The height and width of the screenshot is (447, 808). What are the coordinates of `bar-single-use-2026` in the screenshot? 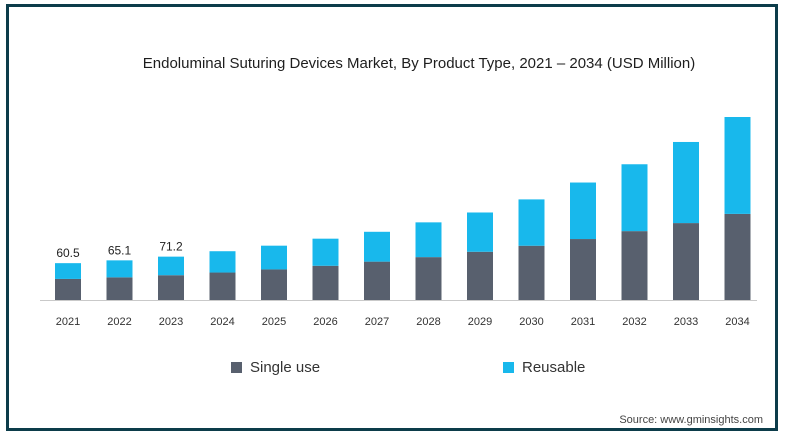 It's located at (325, 282).